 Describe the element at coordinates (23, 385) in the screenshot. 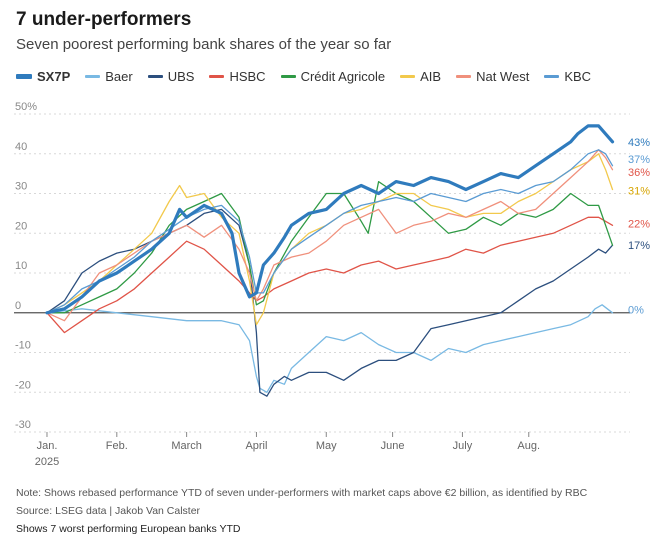

I see `y-tick-label: -20` at that location.